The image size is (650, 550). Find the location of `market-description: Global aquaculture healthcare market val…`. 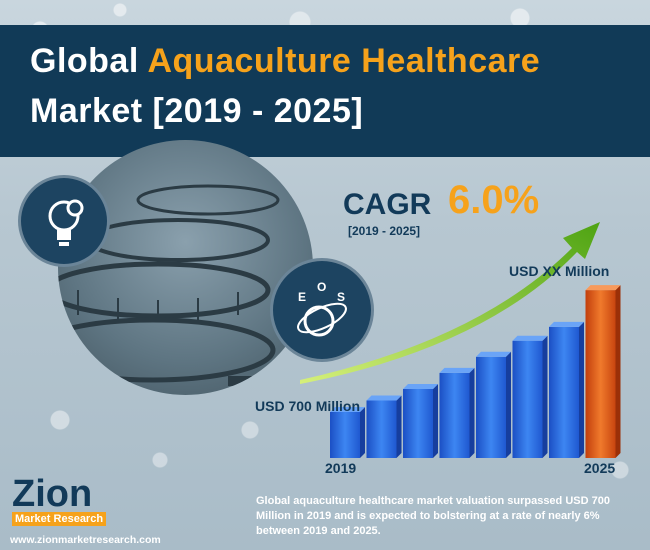

market-description: Global aquaculture healthcare market val… is located at coordinates (433, 516).